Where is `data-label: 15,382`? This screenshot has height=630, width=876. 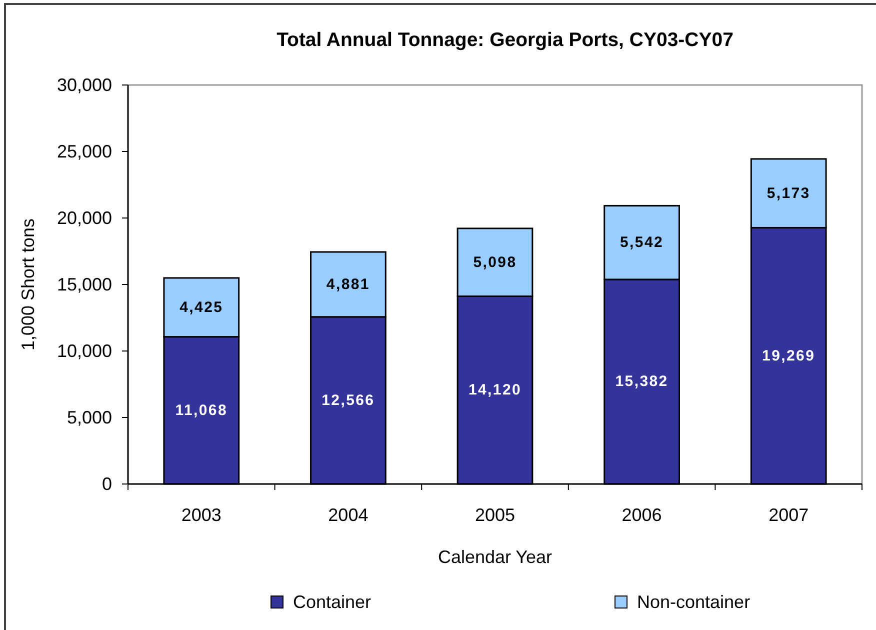 data-label: 15,382 is located at coordinates (641, 381).